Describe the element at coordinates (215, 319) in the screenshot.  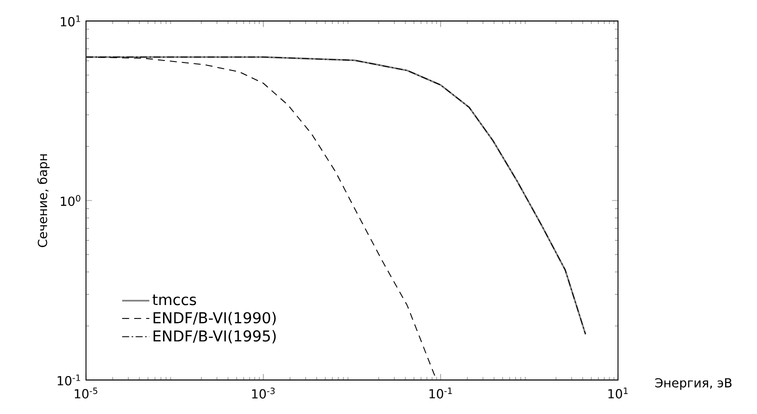
I see `legend-label: ENDF/B-VI(1990)` at that location.